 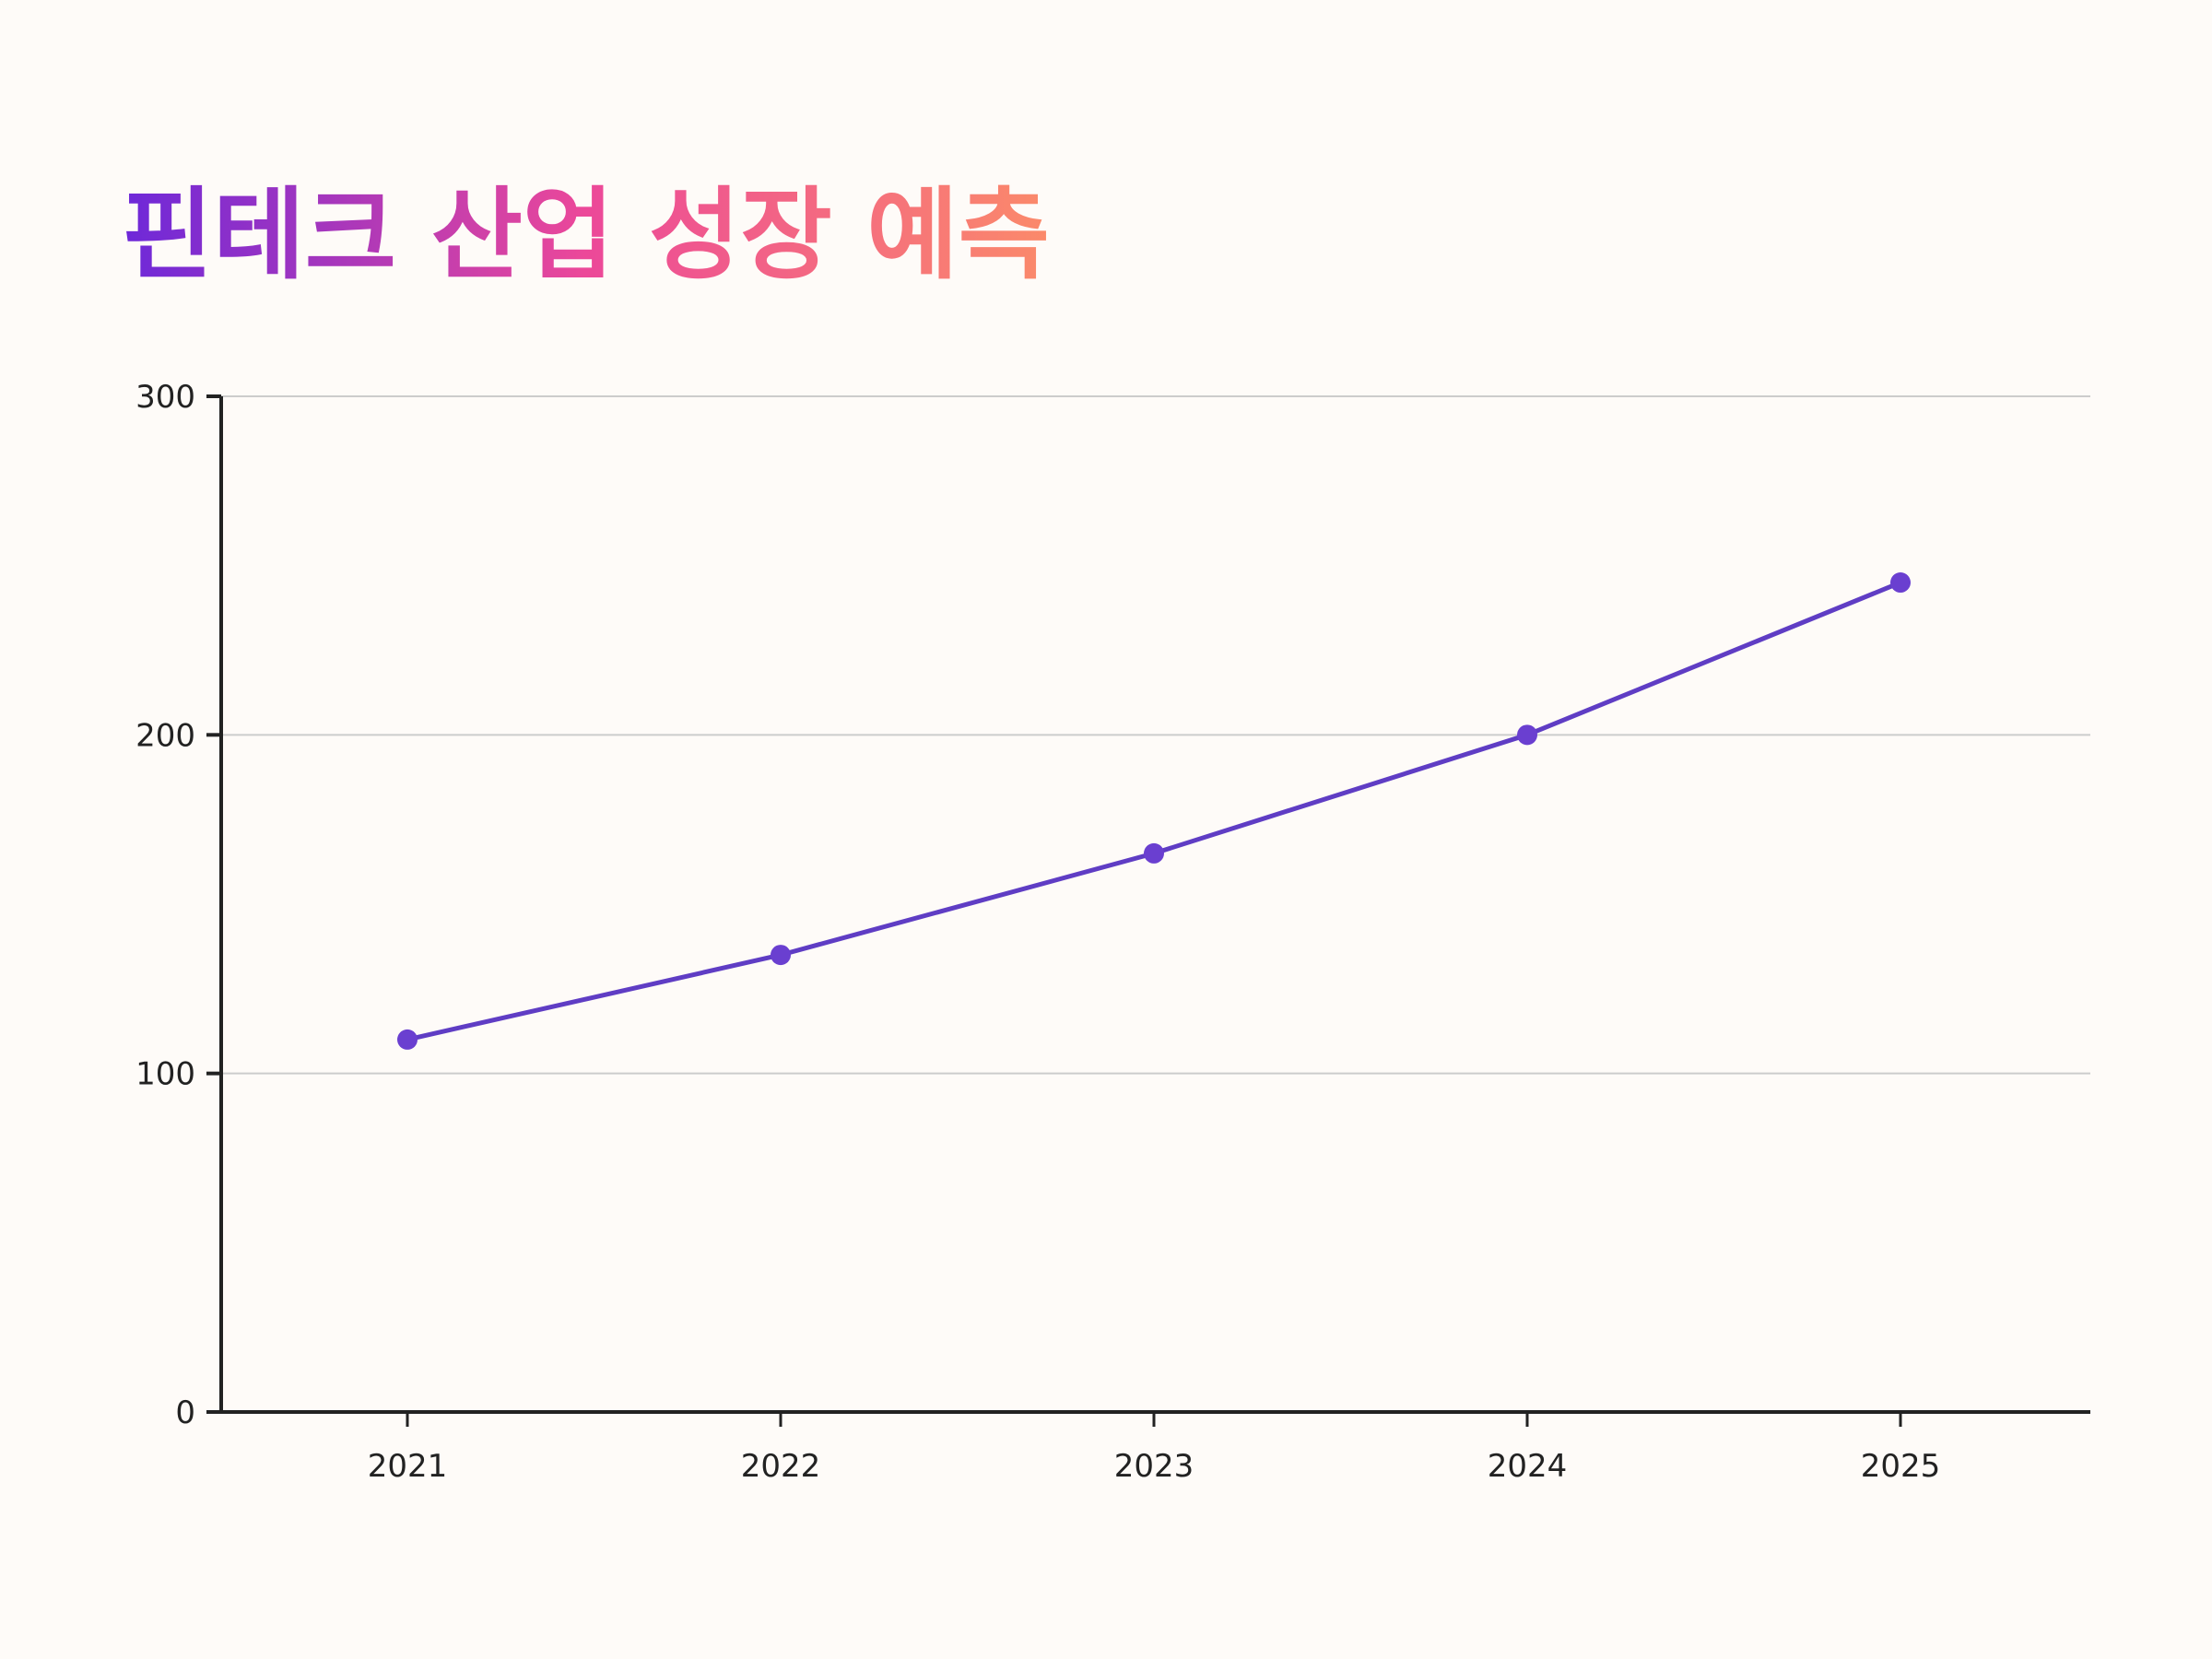 What do you see at coordinates (586, 235) in the screenshot?
I see `chart-title: 핀테크 산업 성장 예측` at bounding box center [586, 235].